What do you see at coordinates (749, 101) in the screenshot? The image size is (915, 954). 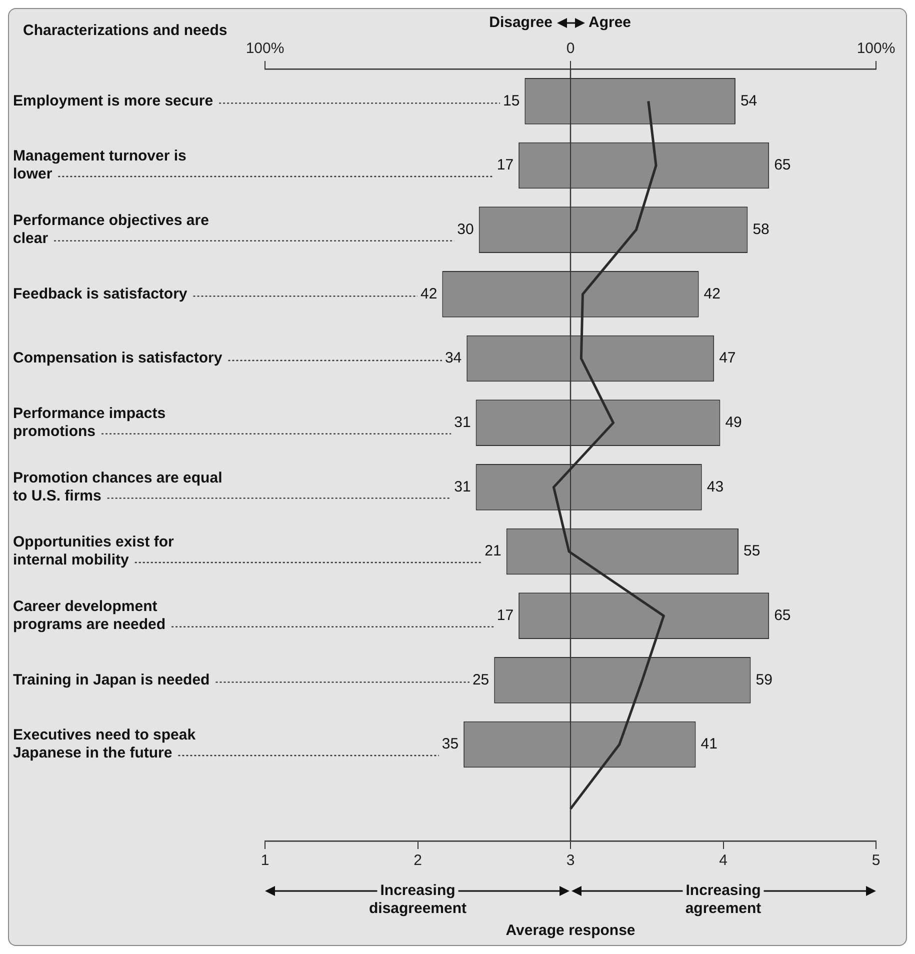 I see `data-label: 54` at bounding box center [749, 101].